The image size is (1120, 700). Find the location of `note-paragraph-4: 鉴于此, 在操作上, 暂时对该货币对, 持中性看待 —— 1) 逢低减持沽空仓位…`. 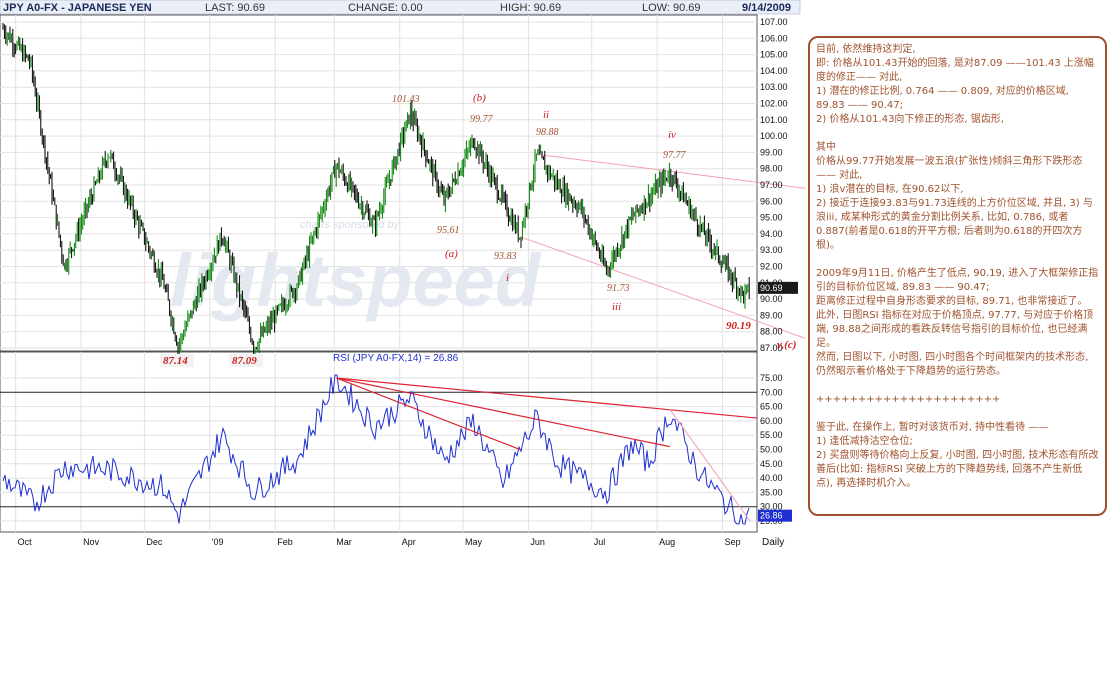

note-paragraph-4: 鉴于此, 在操作上, 暂时对该货币对, 持中性看待 —— 1) 逢低减持沽空仓位… is located at coordinates (957, 455).